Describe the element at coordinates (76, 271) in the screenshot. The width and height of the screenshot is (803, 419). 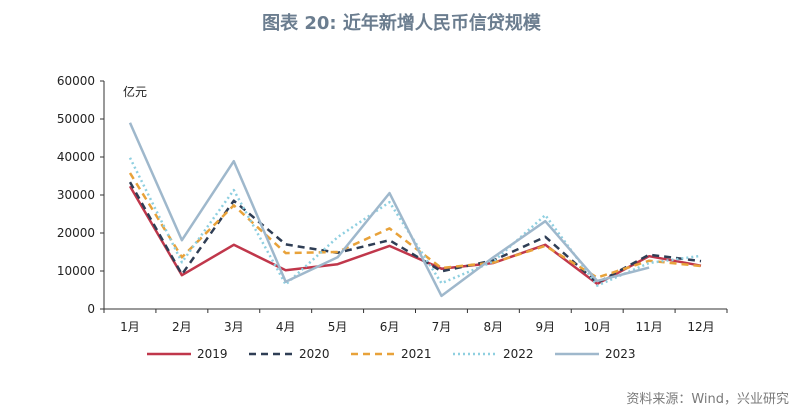
I see `y-tick-label: 10000` at that location.